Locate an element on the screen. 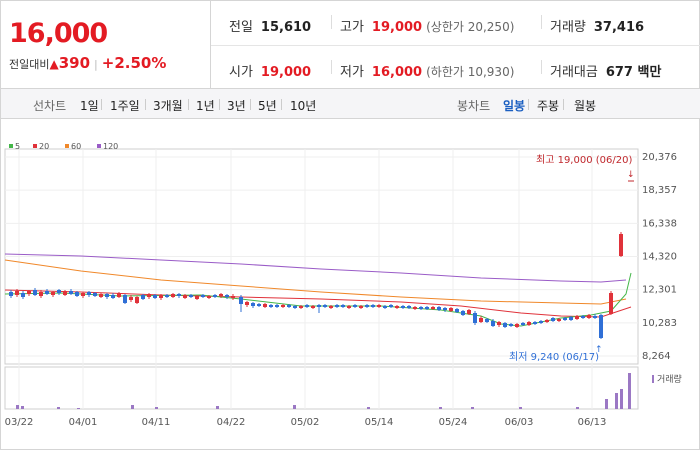  legend-label-60: 60 is located at coordinates (76, 146).